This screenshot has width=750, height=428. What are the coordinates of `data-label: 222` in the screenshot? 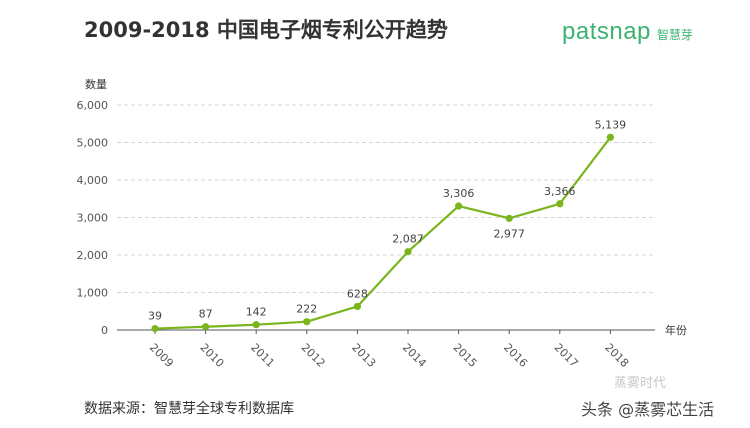 It's located at (306, 309).